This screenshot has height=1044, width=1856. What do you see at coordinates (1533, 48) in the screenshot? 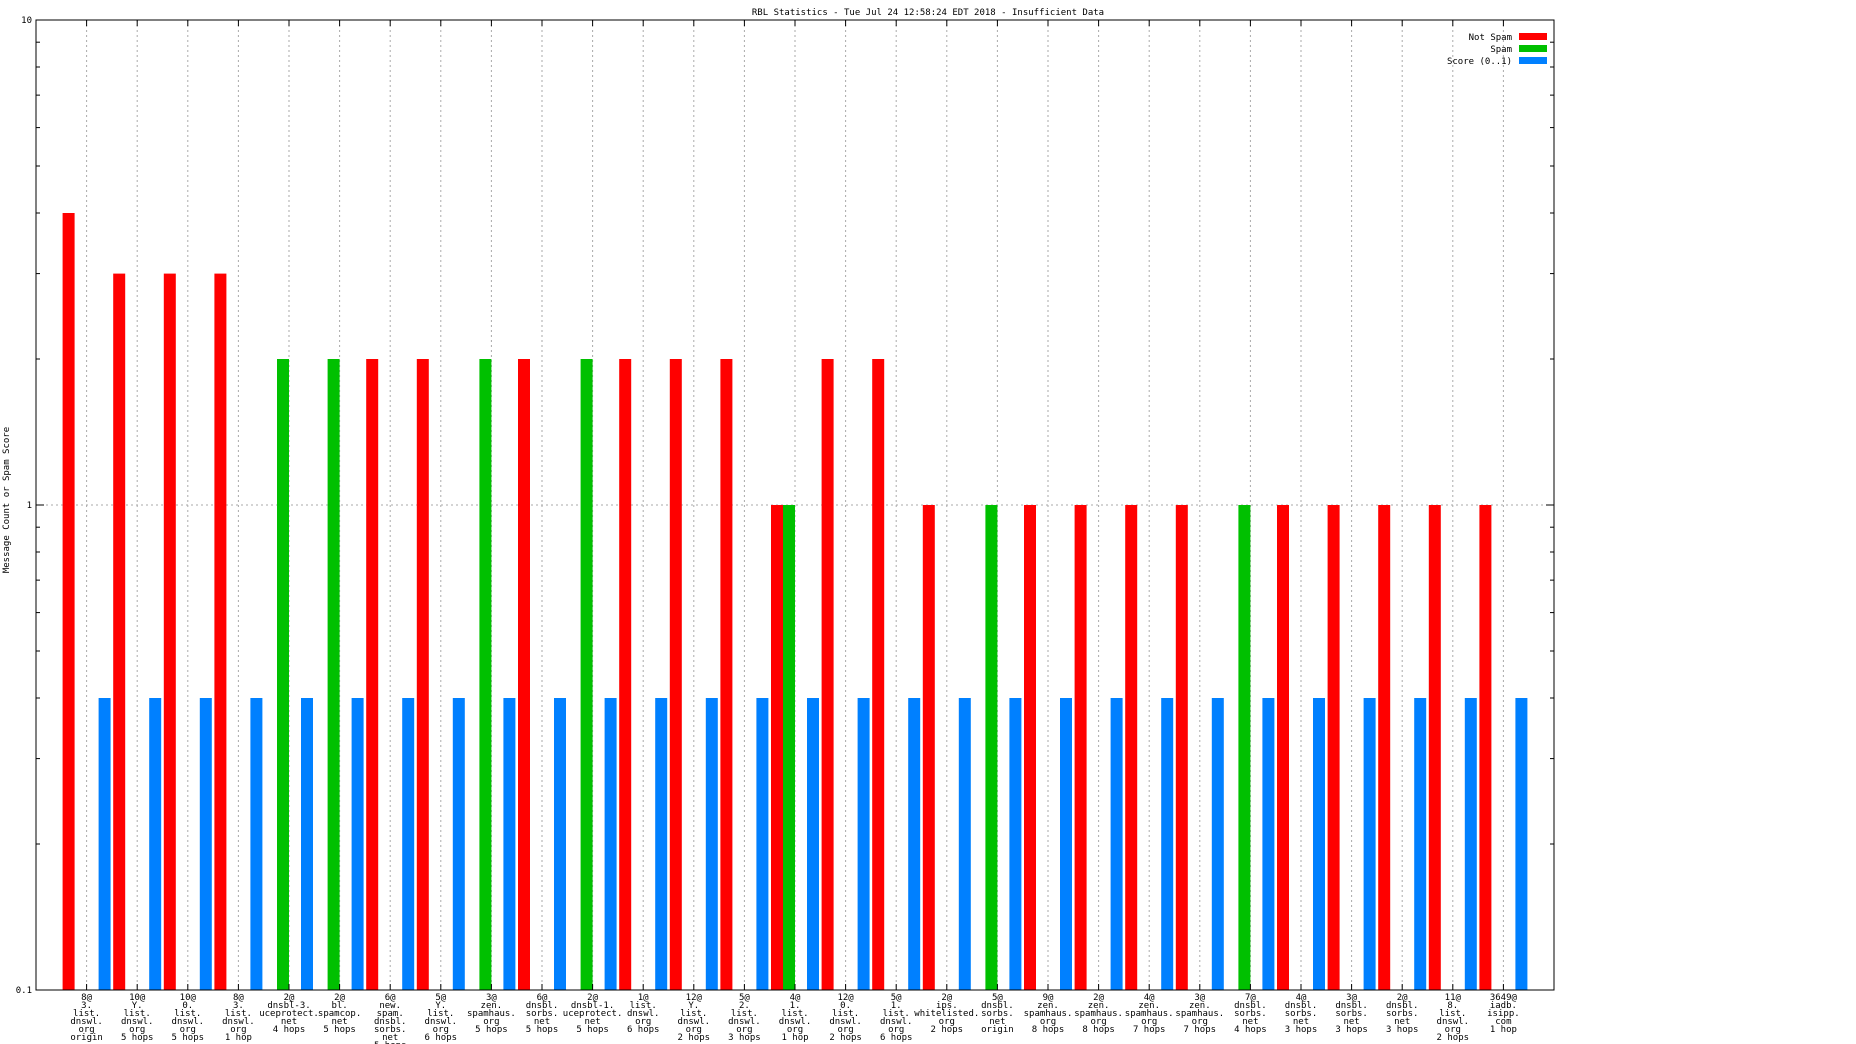
I see `legend-swatch` at bounding box center [1533, 48].